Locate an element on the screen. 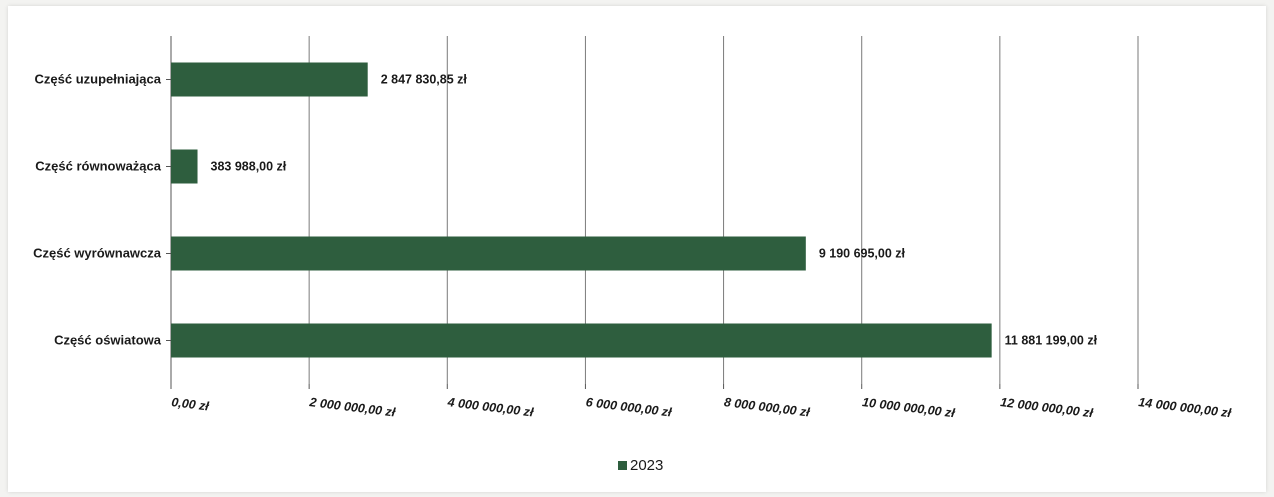  legend-label-2023: 2023 is located at coordinates (646, 465).